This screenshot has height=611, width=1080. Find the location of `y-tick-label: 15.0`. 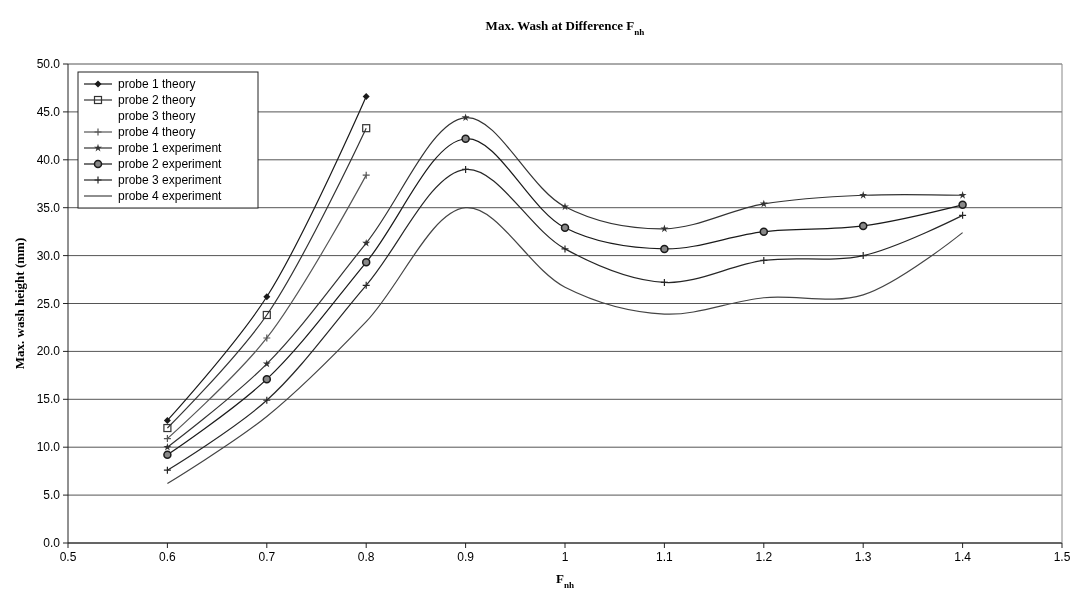

y-tick-label: 15.0 is located at coordinates (48, 399).